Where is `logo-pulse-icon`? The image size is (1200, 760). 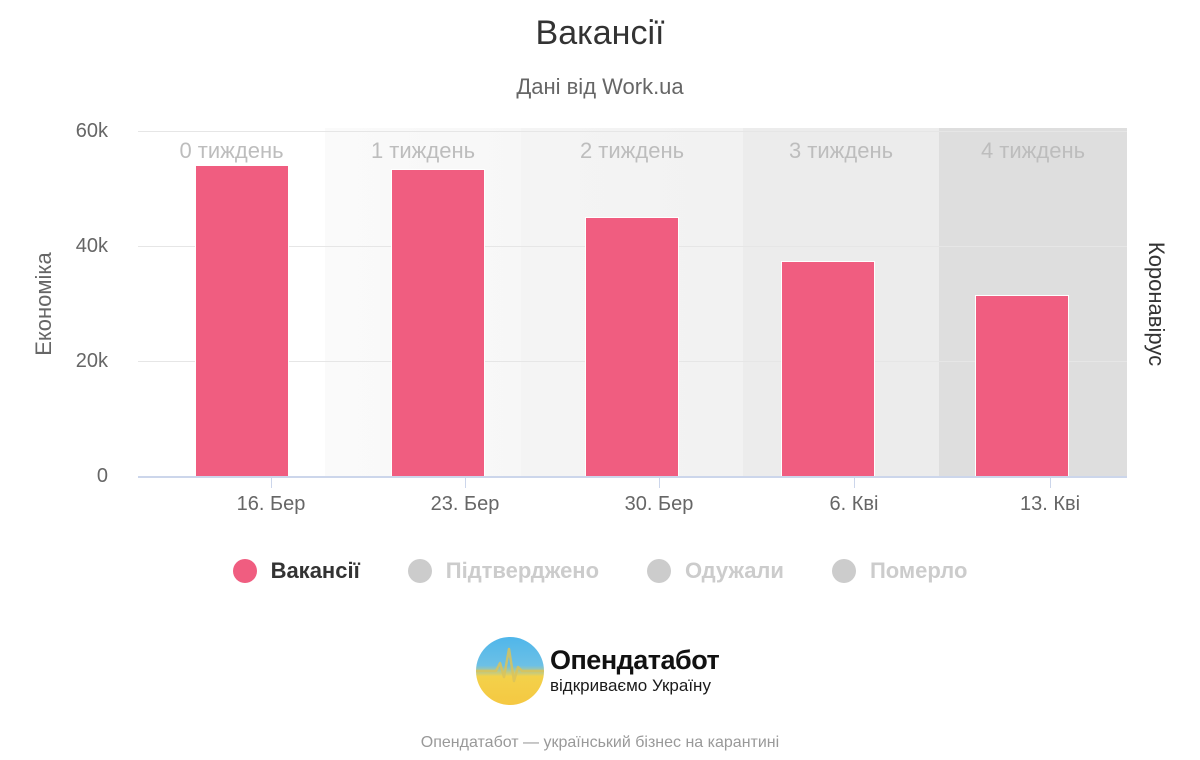
logo-pulse-icon is located at coordinates (510, 671).